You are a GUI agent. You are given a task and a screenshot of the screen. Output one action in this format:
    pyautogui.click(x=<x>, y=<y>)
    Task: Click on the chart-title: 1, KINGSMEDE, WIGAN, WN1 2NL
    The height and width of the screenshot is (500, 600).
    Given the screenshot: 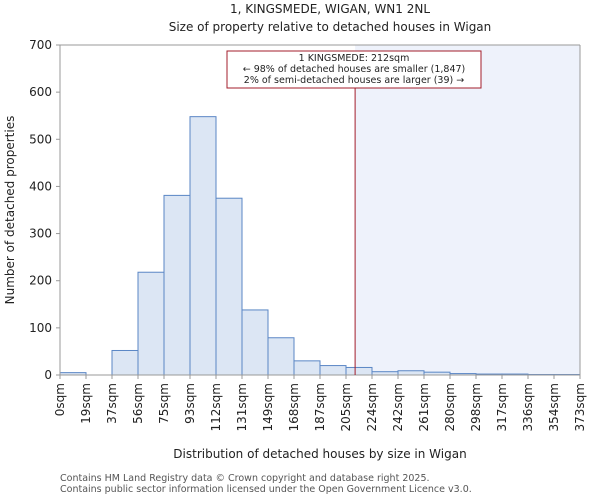 What is the action you would take?
    pyautogui.click(x=330, y=9)
    